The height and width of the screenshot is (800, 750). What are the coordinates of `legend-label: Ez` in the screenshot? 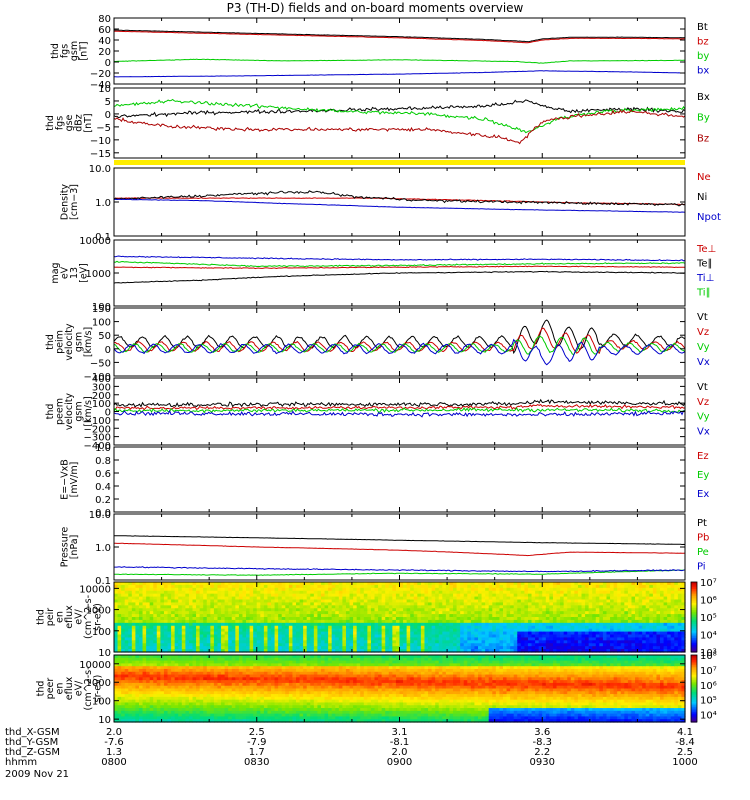 It's located at (703, 456).